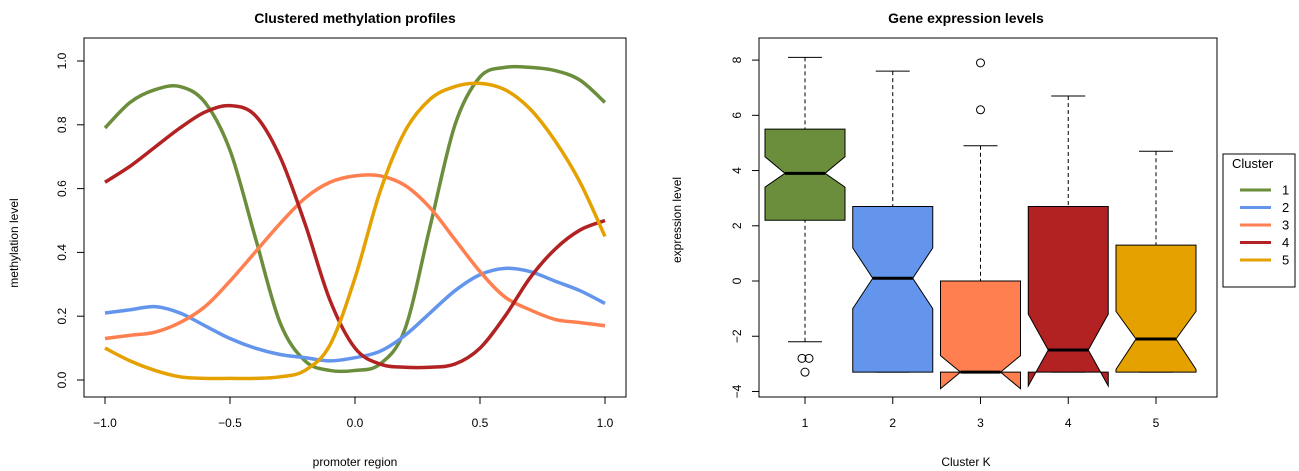  Describe the element at coordinates (355, 462) in the screenshot. I see `methylation-x-axis-label: promoter region` at that location.